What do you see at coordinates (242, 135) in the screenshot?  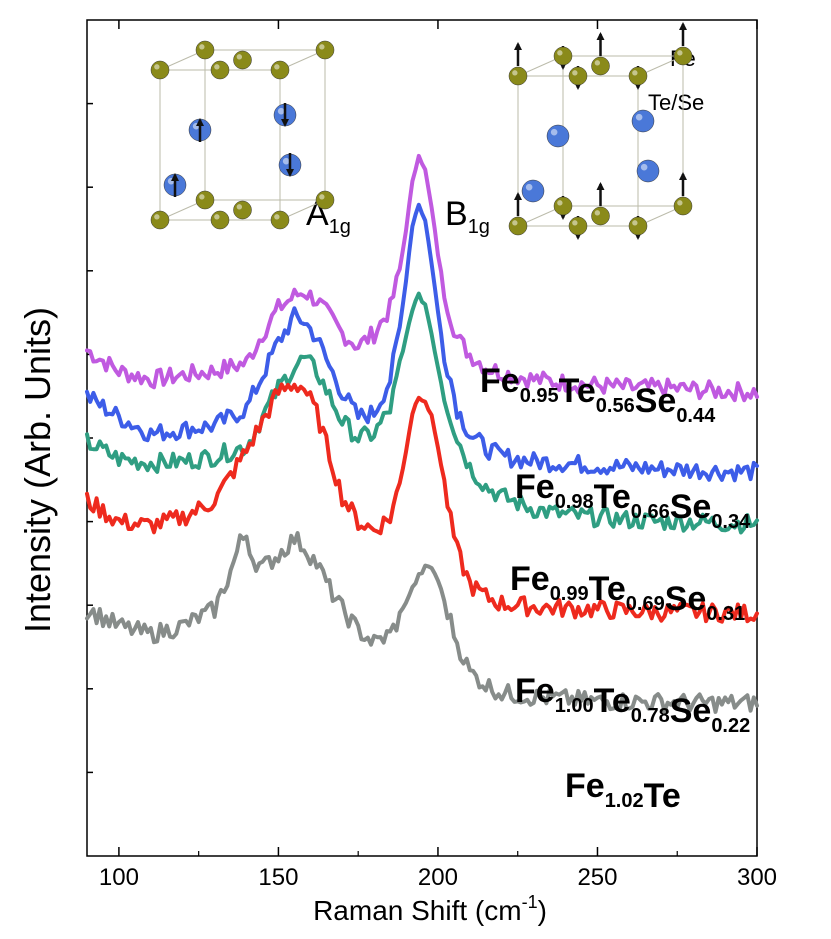 I see `crystal-structure-a1g-icon` at bounding box center [242, 135].